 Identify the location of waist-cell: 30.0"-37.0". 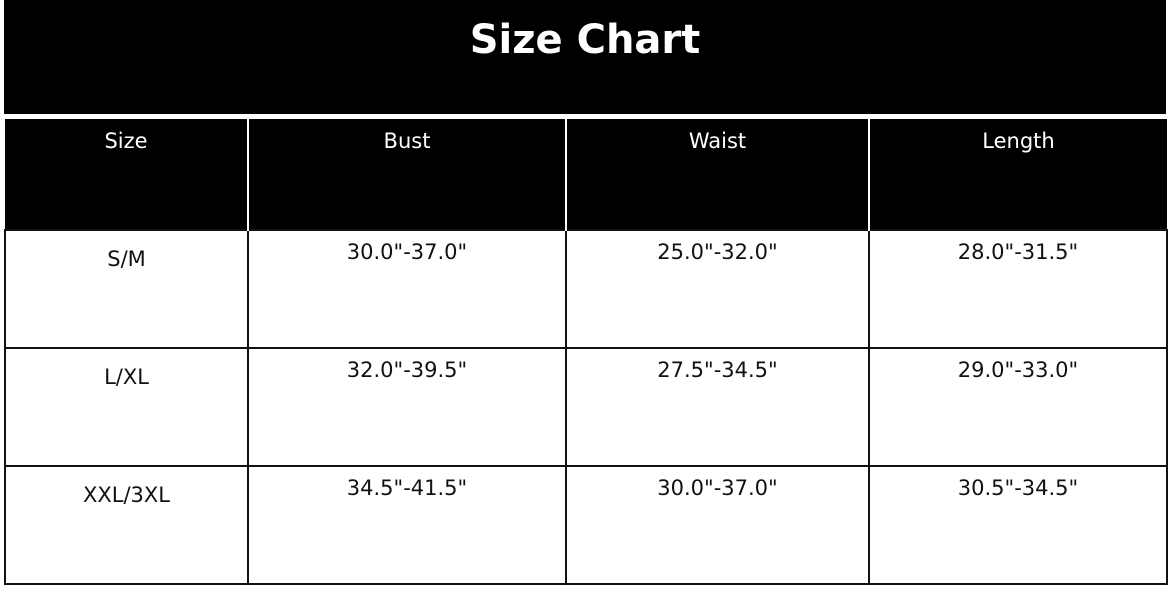
(717, 525).